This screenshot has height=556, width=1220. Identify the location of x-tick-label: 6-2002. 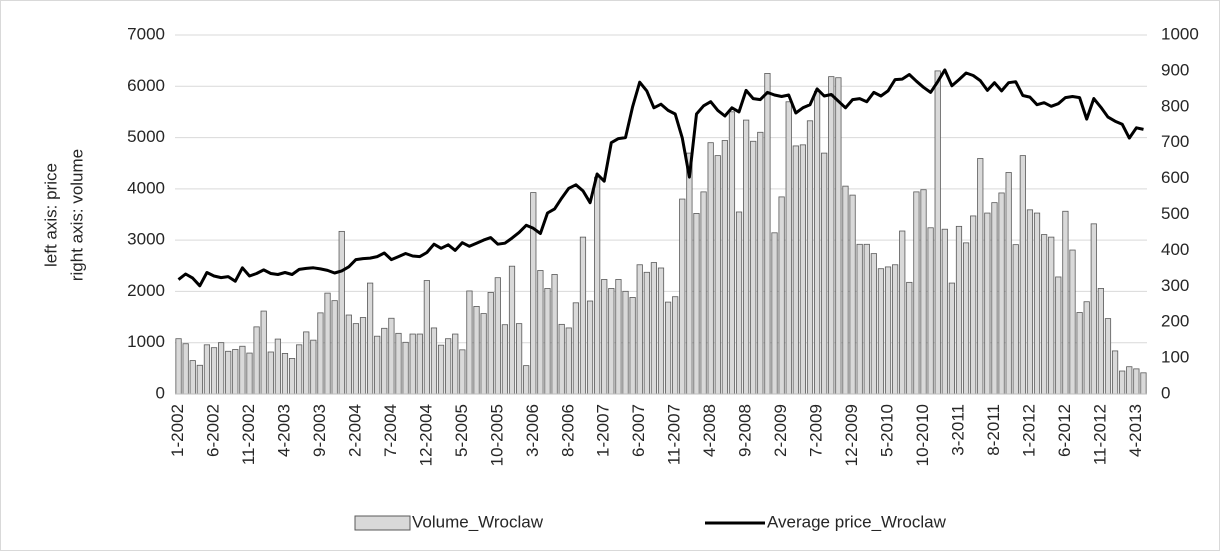
(213, 430).